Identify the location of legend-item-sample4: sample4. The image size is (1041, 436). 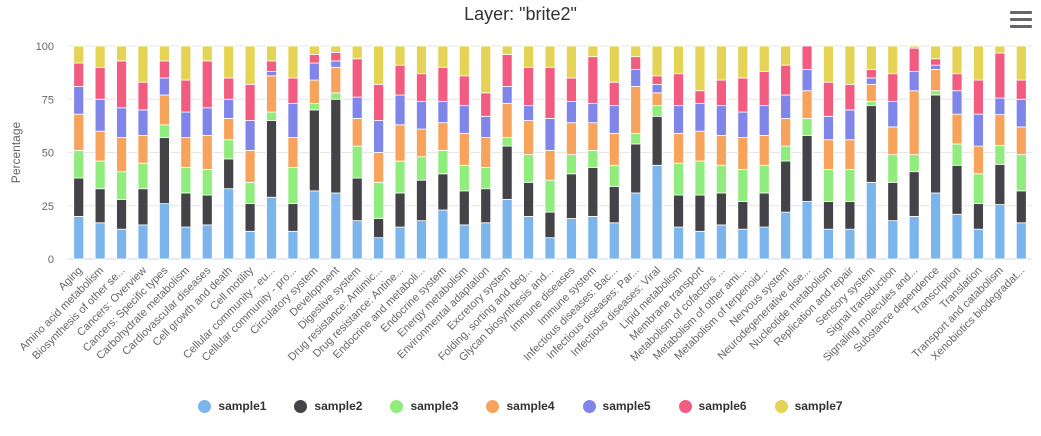
(520, 406).